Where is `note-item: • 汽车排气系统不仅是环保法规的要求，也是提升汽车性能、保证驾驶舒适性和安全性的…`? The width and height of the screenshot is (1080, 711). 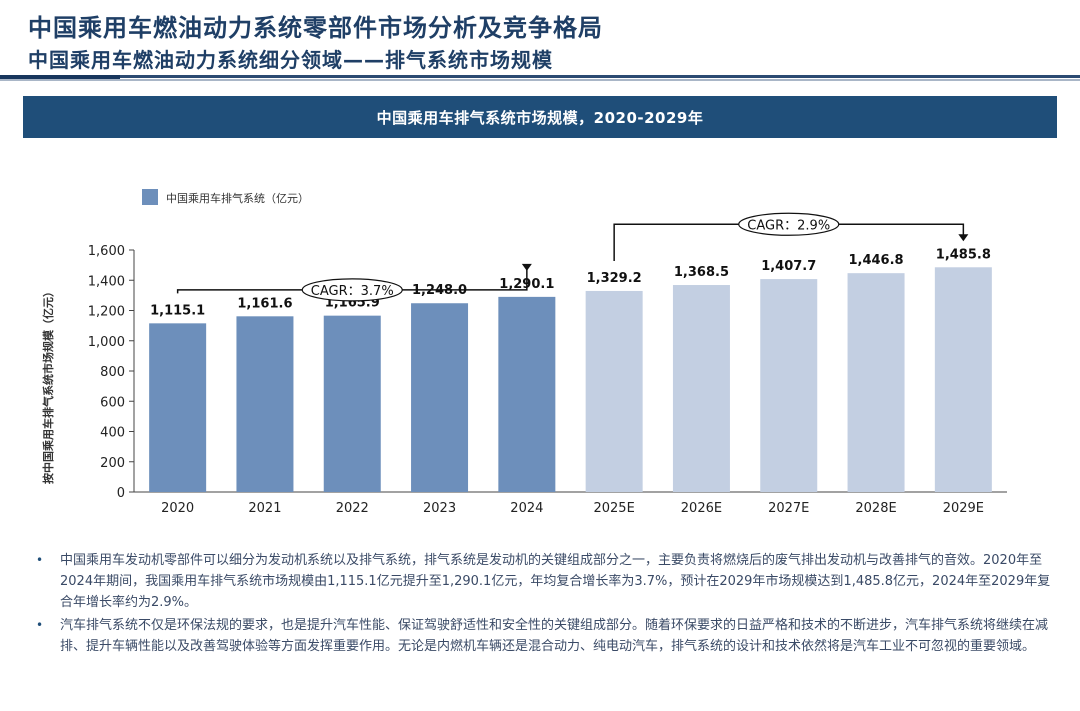
note-item: • 汽车排气系统不仅是环保法规的要求，也是提升汽车性能、保证驾驶舒适性和安全性的… is located at coordinates (548, 636).